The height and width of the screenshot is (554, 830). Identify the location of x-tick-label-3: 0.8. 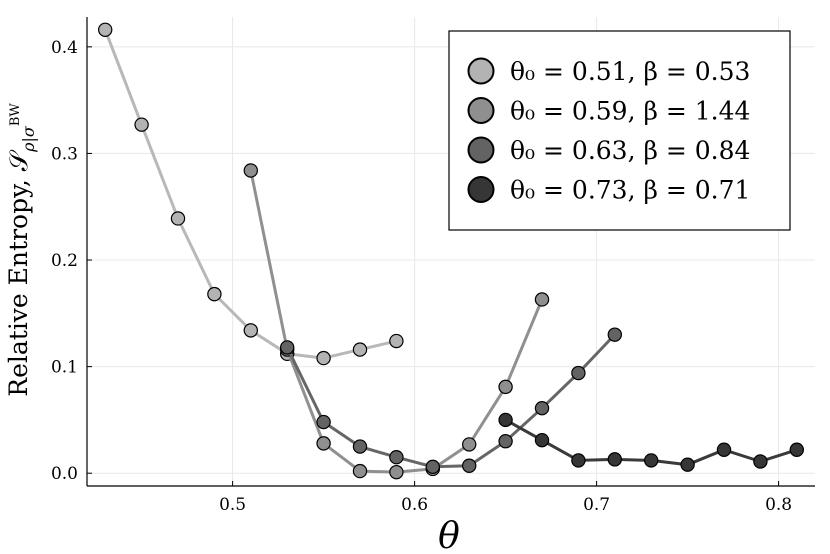
(778, 505).